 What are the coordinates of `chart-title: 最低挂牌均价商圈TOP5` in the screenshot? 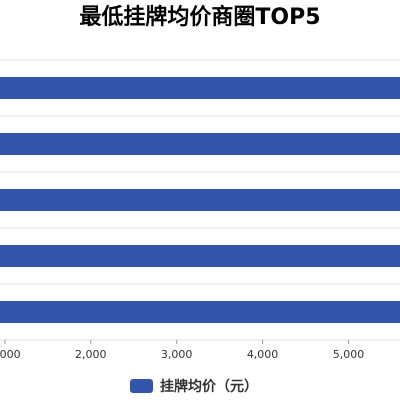 It's located at (199, 17).